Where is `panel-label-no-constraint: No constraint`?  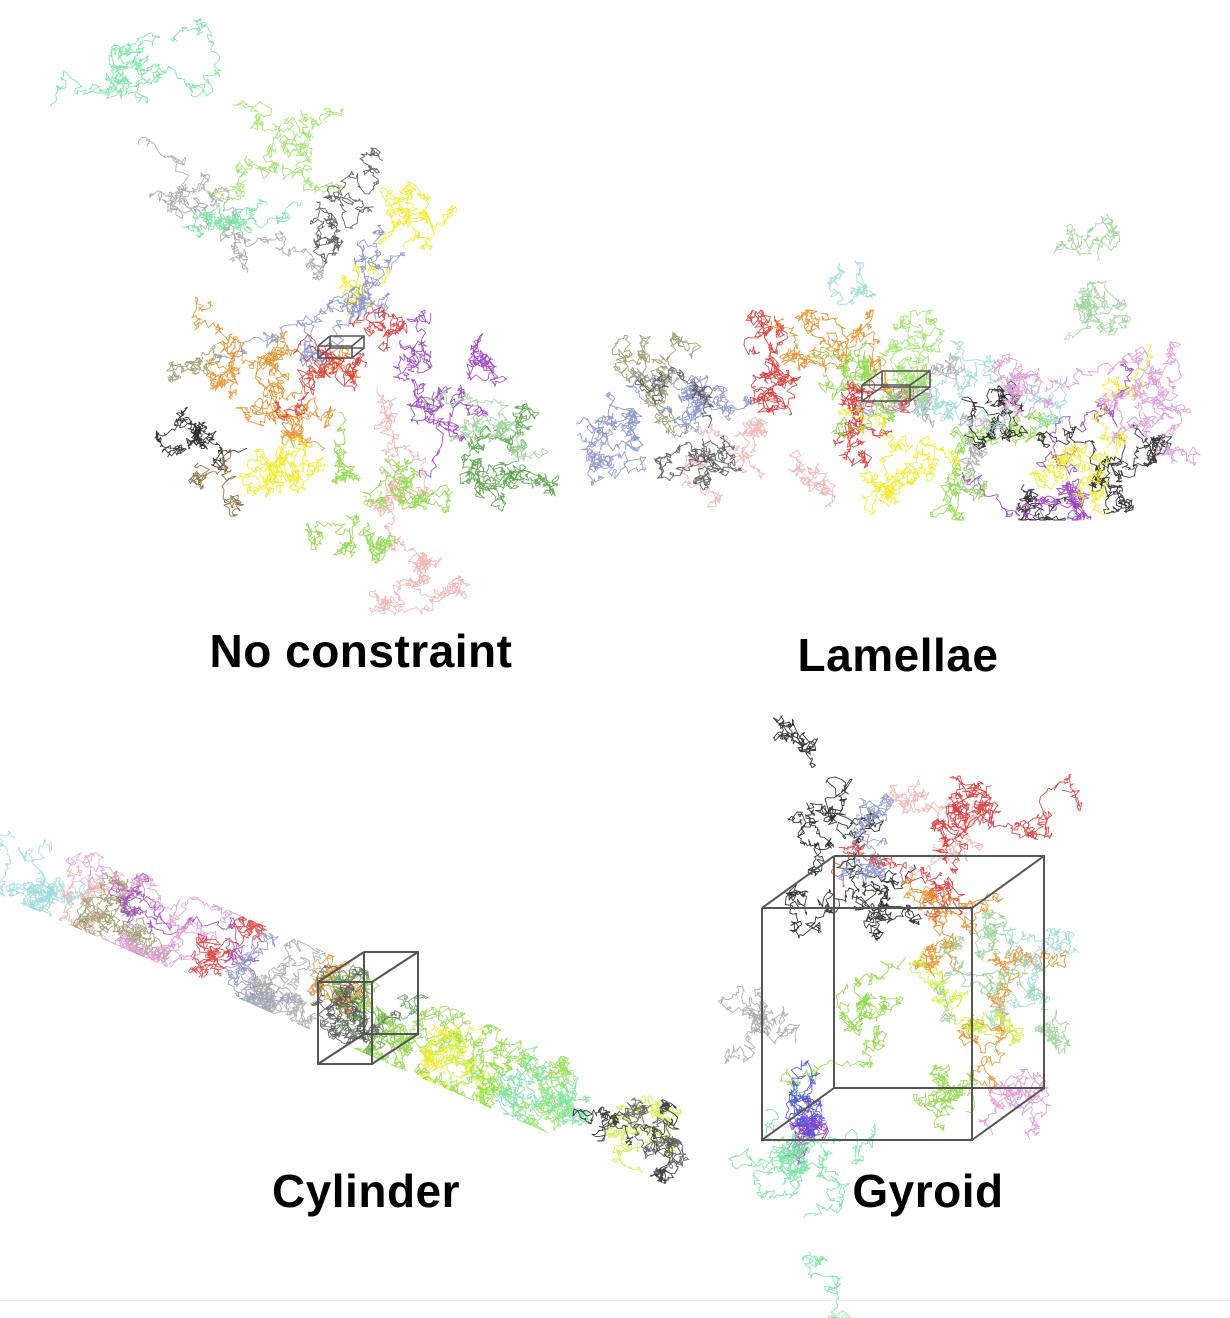
panel-label-no-constraint: No constraint is located at coordinates (361, 651).